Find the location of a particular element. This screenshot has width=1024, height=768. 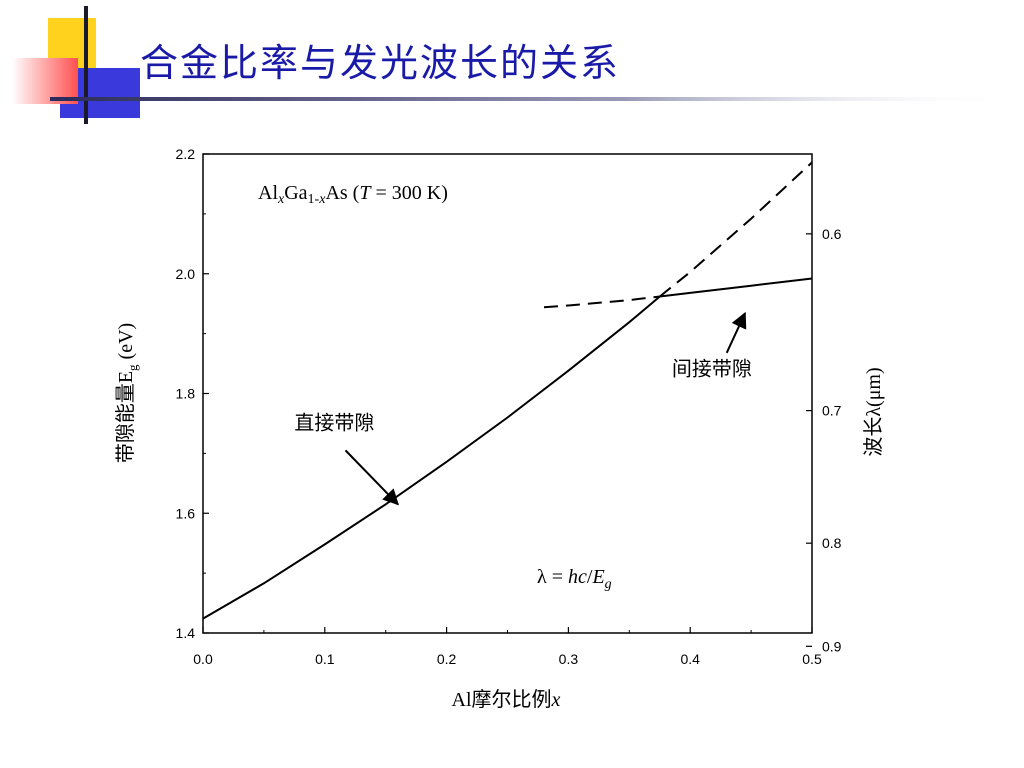

y-tick-label: 2.0 is located at coordinates (186, 274).